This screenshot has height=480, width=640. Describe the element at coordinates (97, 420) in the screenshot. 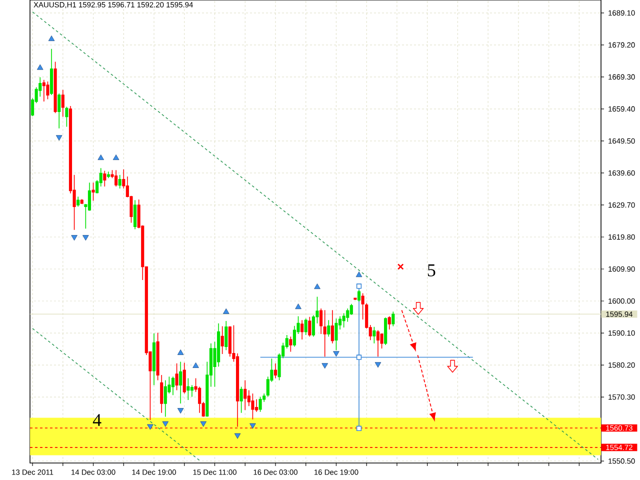

I see `annotation: 4` at that location.